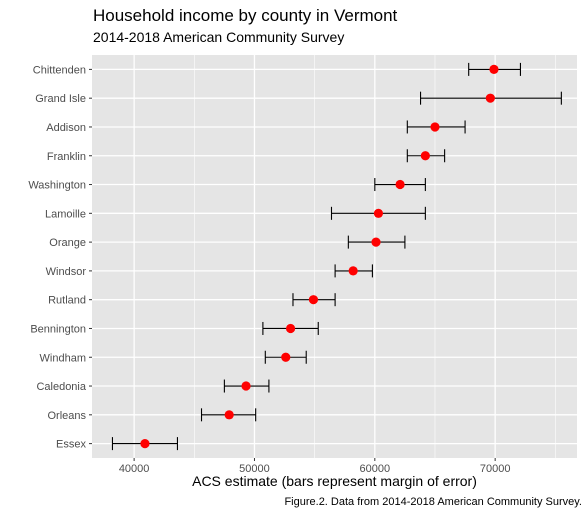  I want to click on y-tick-label: Orange, so click(67, 243).